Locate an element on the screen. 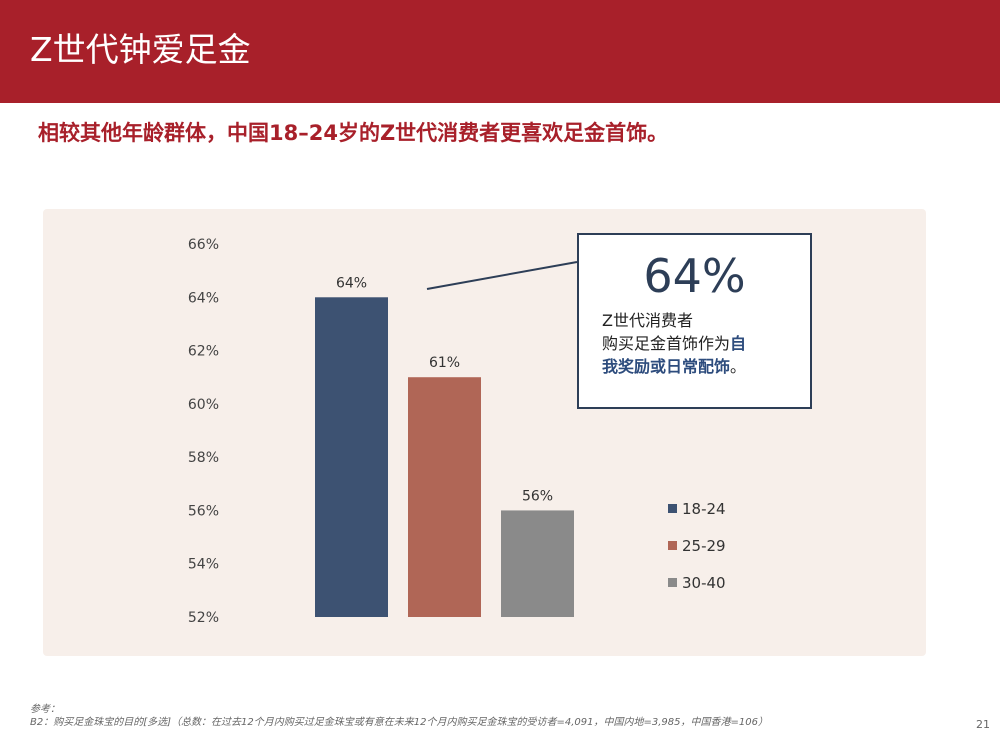  y-tick-label: 60% is located at coordinates (203, 405).